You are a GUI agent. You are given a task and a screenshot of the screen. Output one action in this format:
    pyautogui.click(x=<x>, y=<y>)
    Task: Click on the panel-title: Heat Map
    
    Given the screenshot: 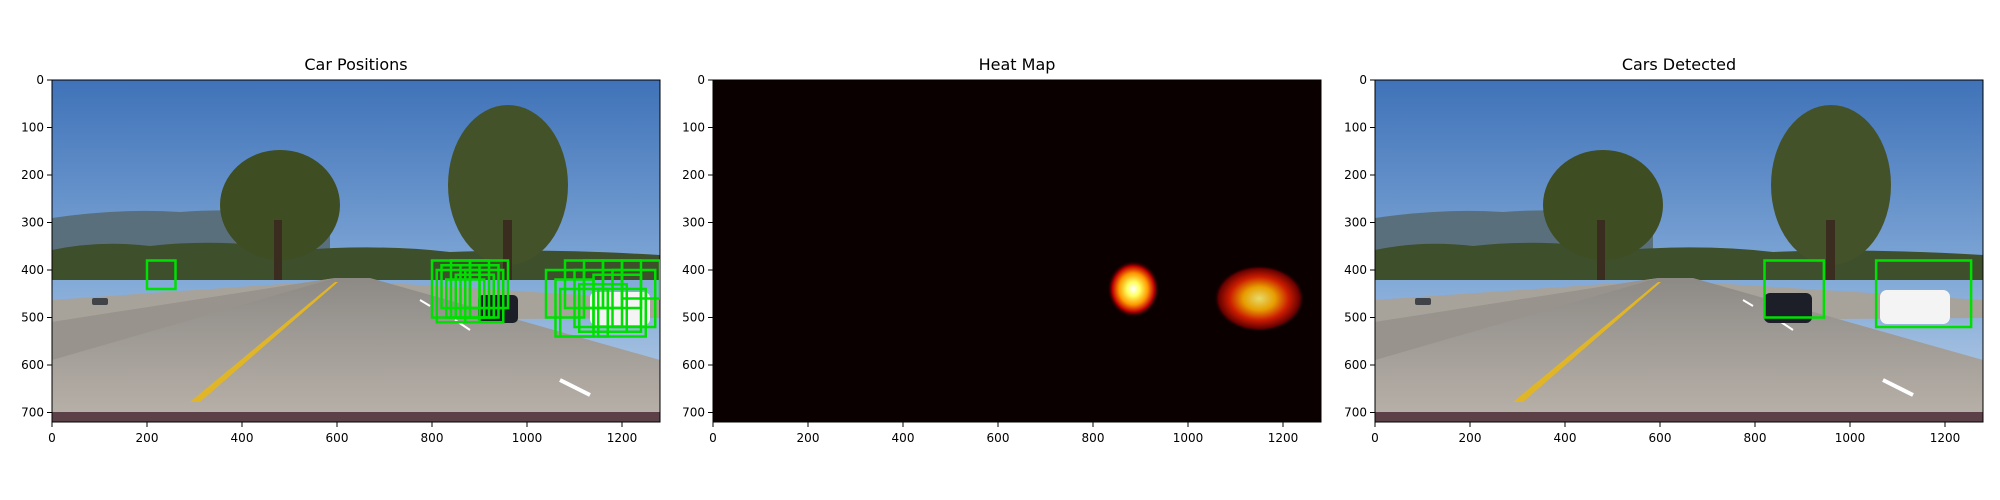 What is the action you would take?
    pyautogui.click(x=1017, y=64)
    